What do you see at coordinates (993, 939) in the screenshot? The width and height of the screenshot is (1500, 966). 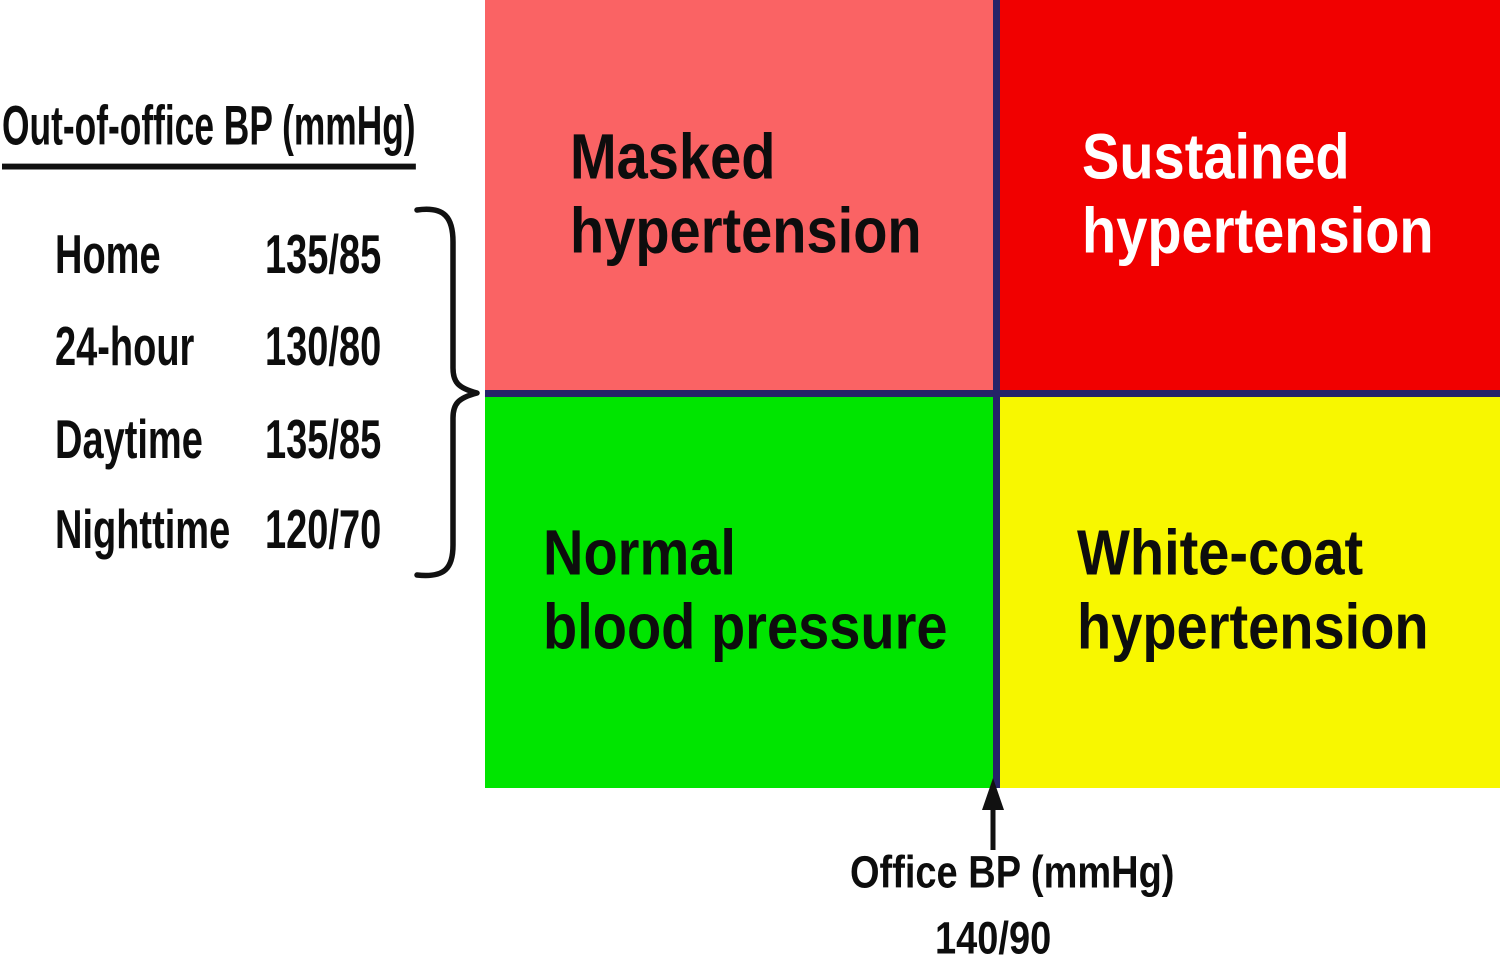 I see `office-bp-threshold: 140/90` at bounding box center [993, 939].